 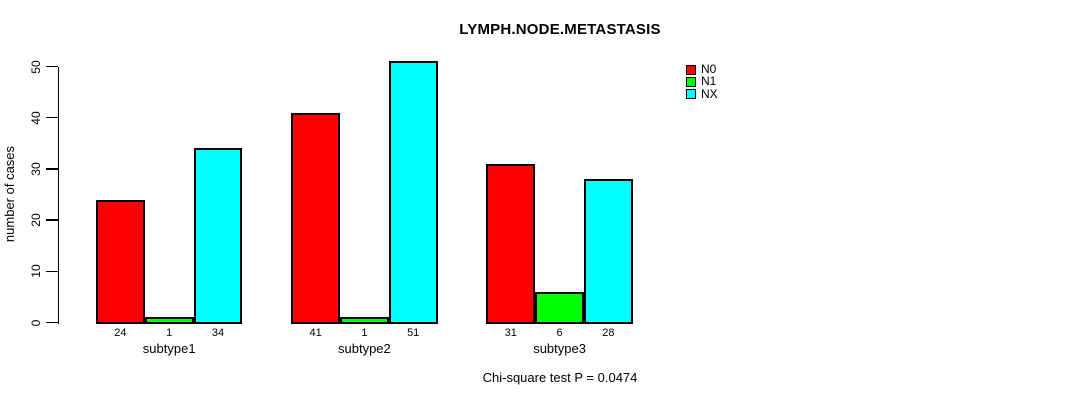 I want to click on bar-value-label: 24, so click(x=120, y=332).